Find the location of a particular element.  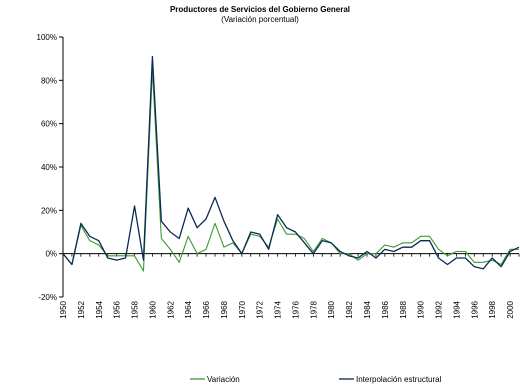

x-tick-label: 1994 is located at coordinates (456, 309).